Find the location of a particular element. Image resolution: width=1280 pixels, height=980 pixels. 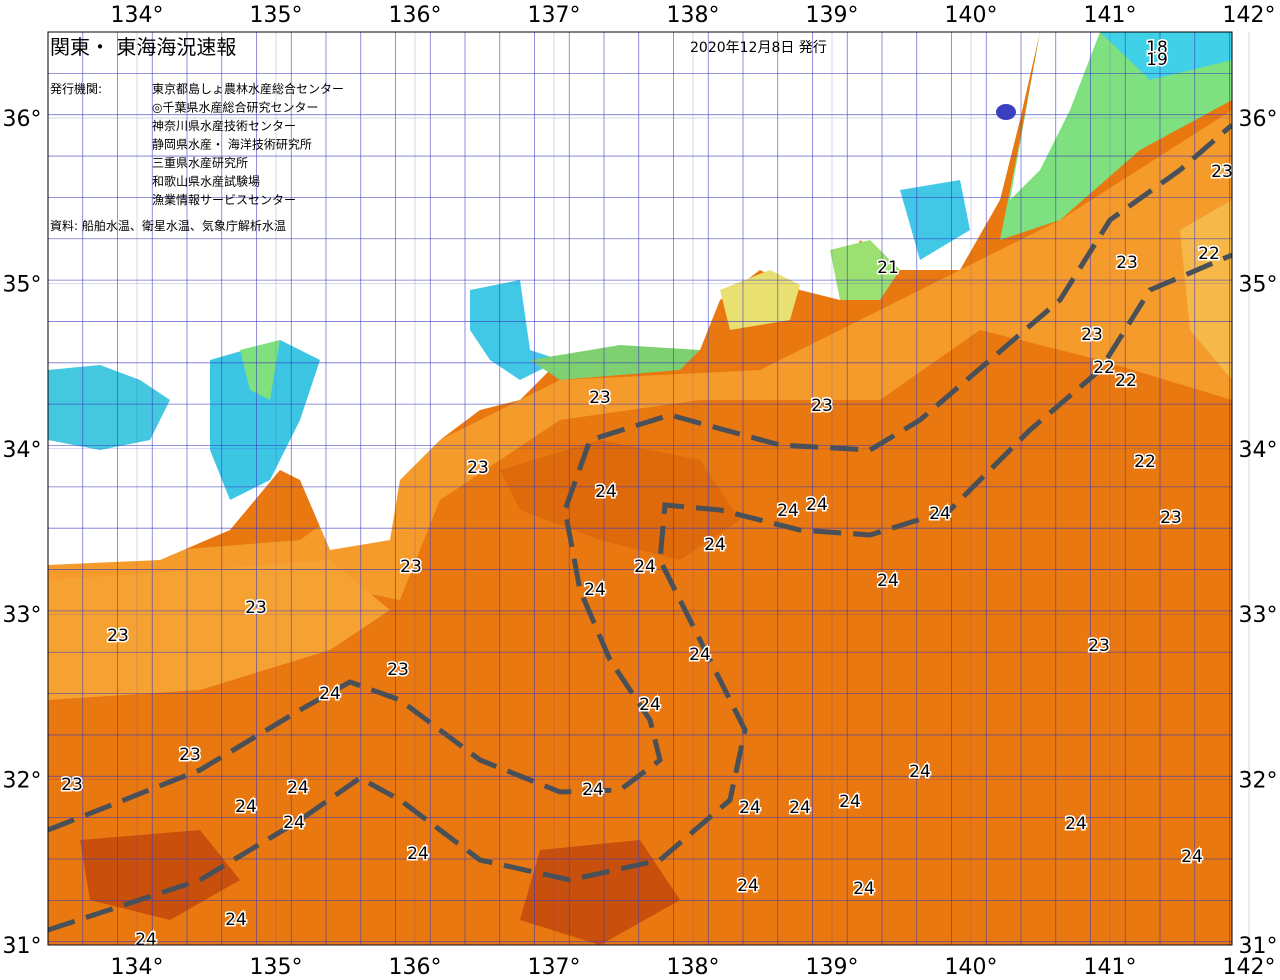

source: 資料: 船舶水温、衛星水温、気象庁解析水温 is located at coordinates (168, 225).